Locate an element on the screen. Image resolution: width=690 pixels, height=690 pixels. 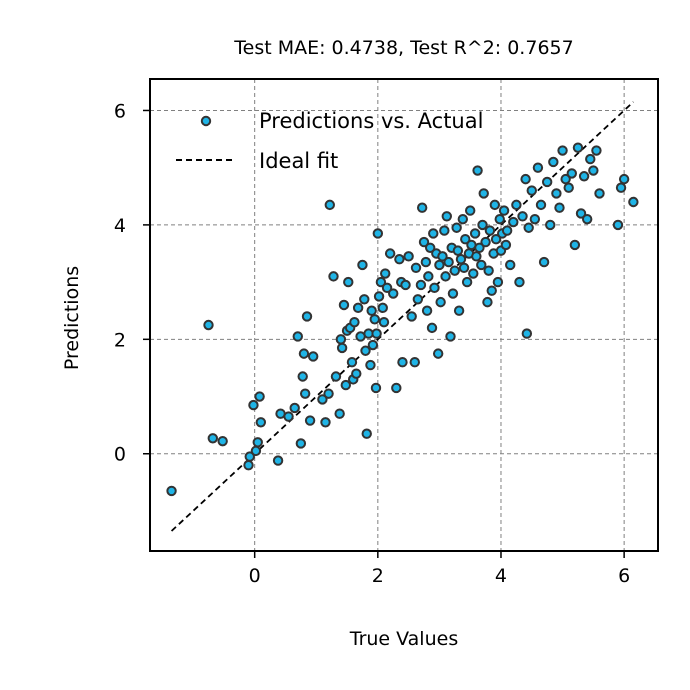
y-tick-label: 6 is located at coordinates (120, 111).